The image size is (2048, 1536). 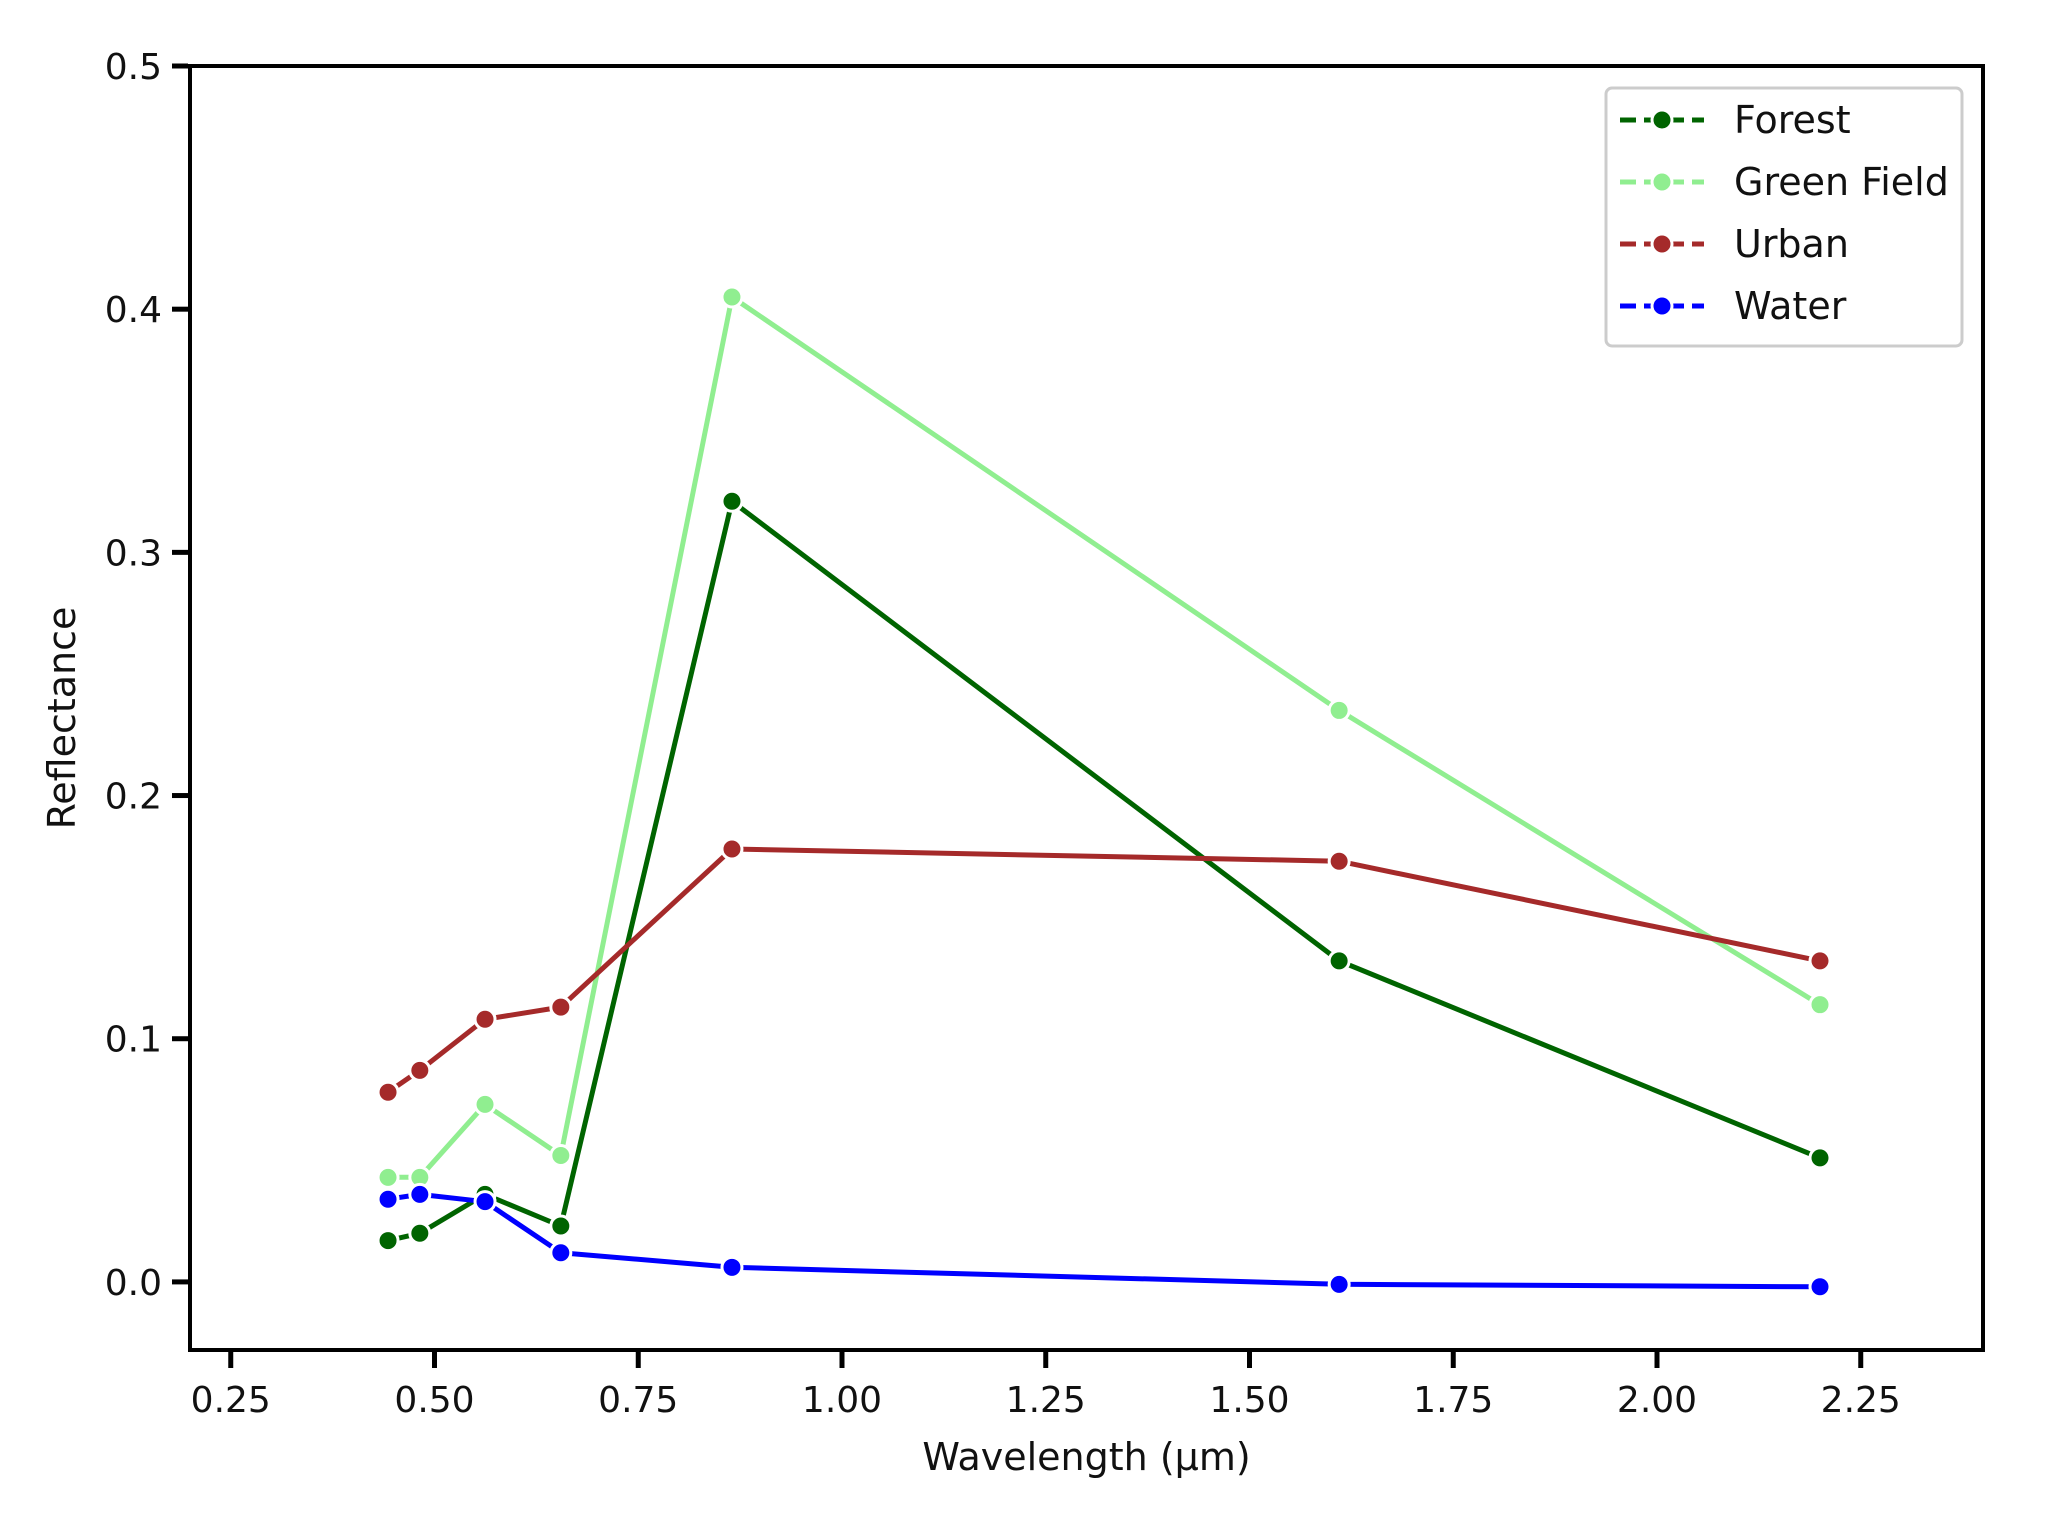 I want to click on legend: Forest Green Field Urban Water, so click(x=1784, y=217).